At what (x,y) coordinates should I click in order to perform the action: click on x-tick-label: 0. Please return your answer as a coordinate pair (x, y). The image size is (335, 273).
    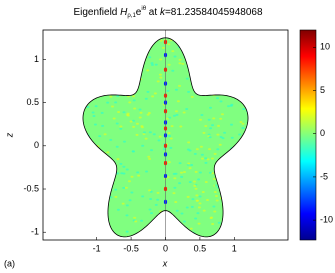
    Looking at the image, I should click on (165, 248).